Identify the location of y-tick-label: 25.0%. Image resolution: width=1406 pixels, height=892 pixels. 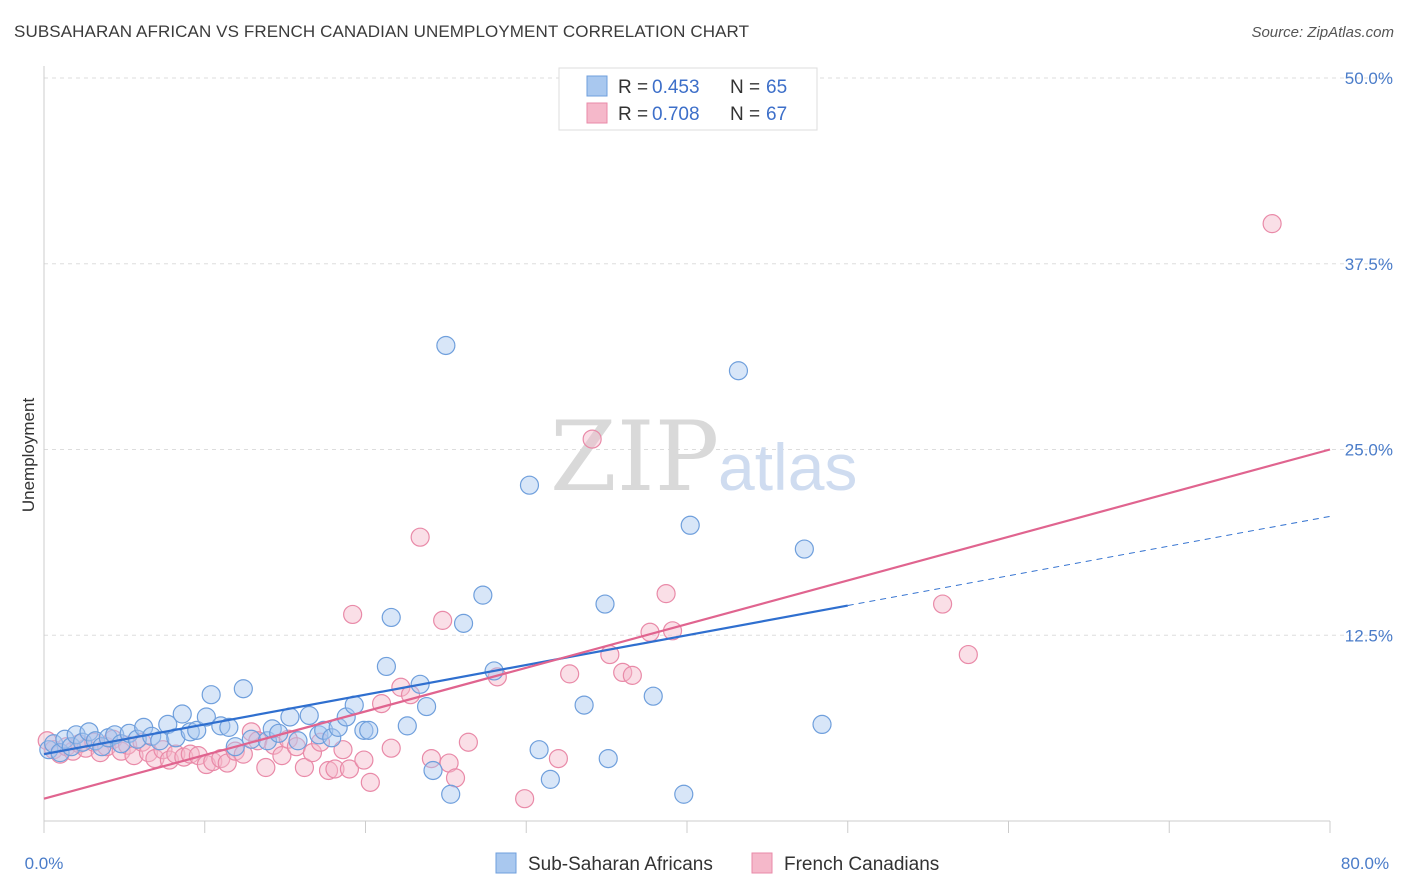
(1369, 450).